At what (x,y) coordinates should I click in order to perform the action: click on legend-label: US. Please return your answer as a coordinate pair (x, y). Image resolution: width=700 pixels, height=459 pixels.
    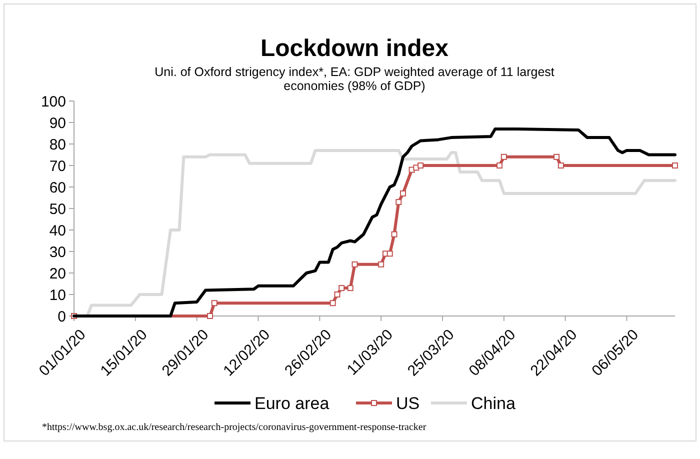
    Looking at the image, I should click on (408, 403).